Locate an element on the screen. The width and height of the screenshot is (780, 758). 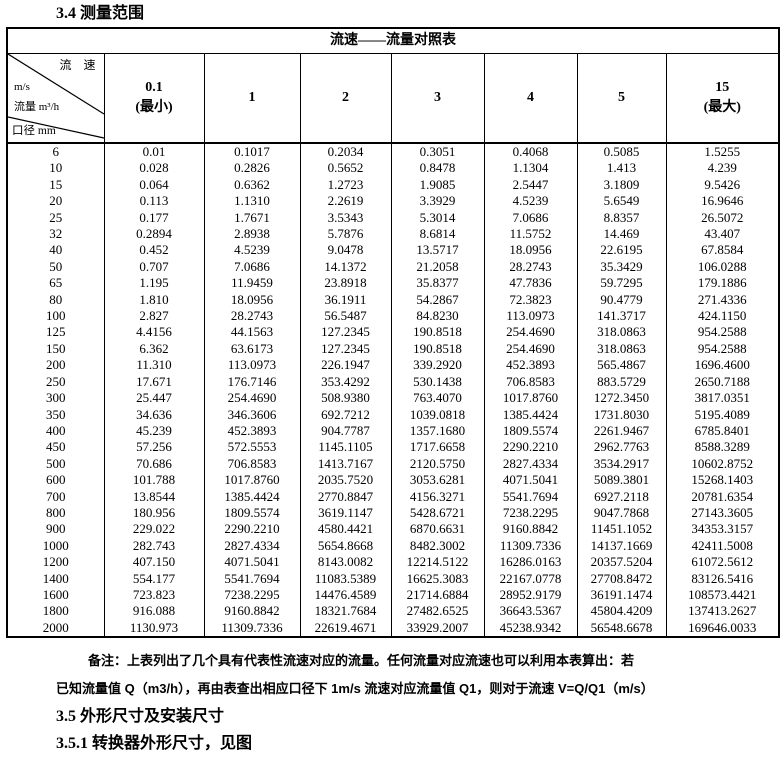
flow-cell: 904.7787 is located at coordinates (345, 431).